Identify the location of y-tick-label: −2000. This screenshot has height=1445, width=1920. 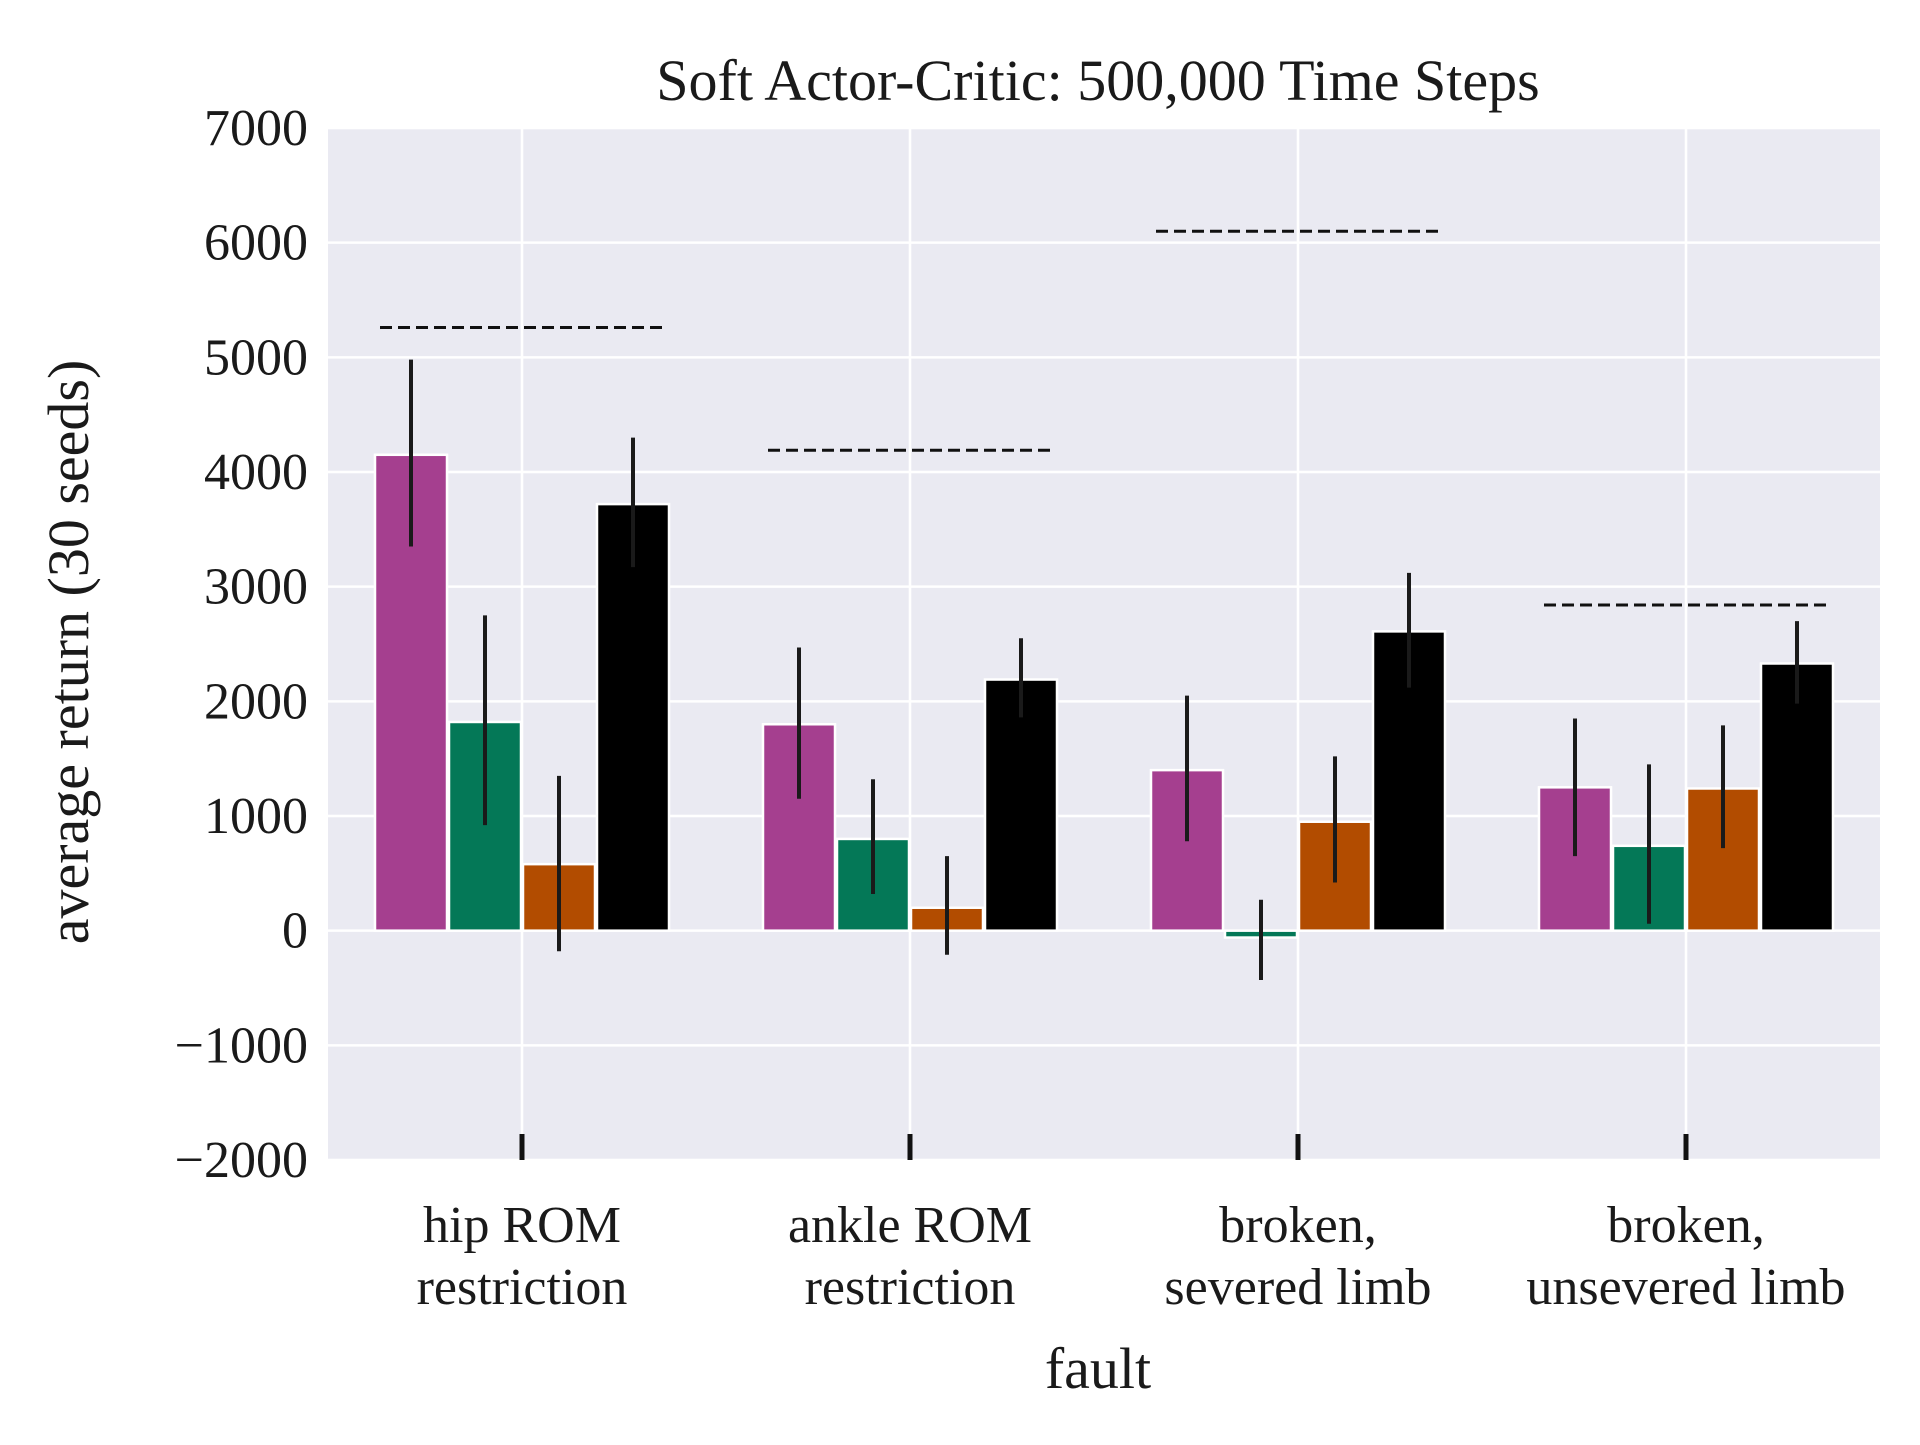
(241, 1160).